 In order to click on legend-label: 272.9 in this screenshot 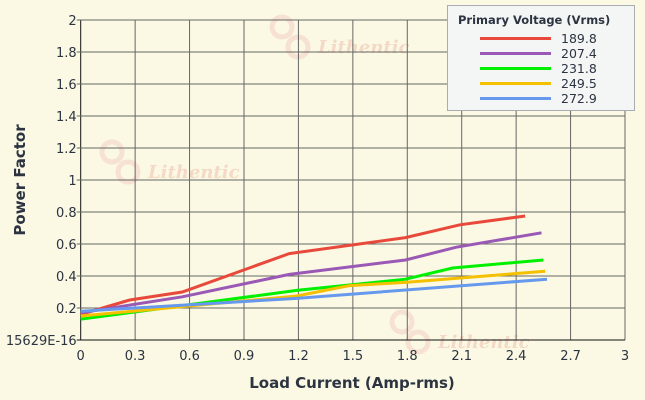, I will do `click(579, 98)`.